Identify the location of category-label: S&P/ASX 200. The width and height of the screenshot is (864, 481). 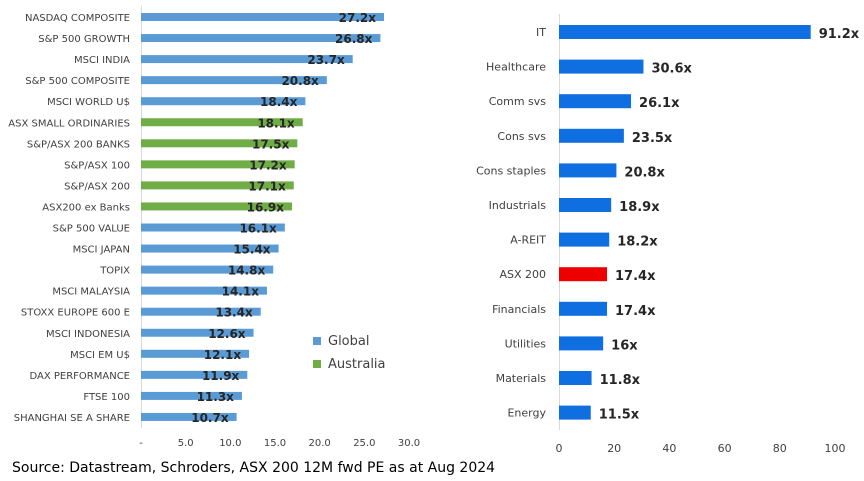
(97, 186).